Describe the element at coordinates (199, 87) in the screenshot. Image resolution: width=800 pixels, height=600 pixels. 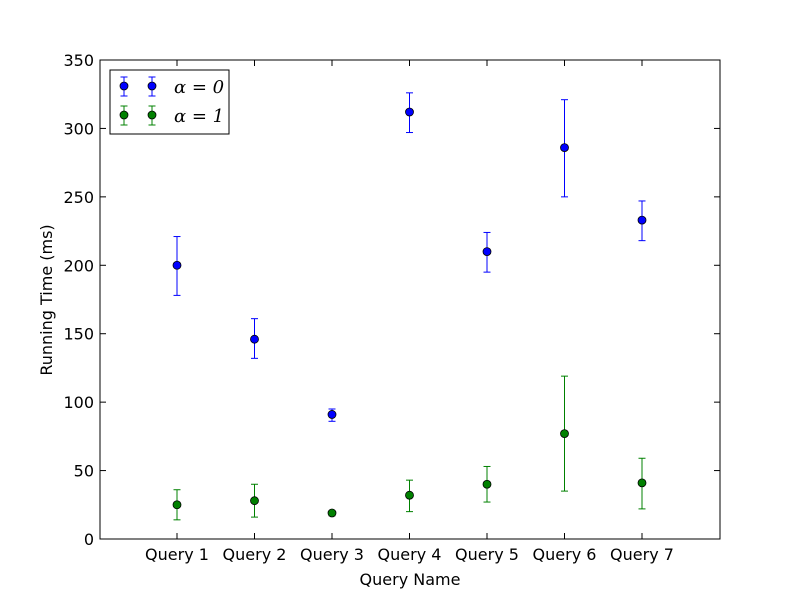
I see `legend-label-alpha-0: α = 0` at that location.